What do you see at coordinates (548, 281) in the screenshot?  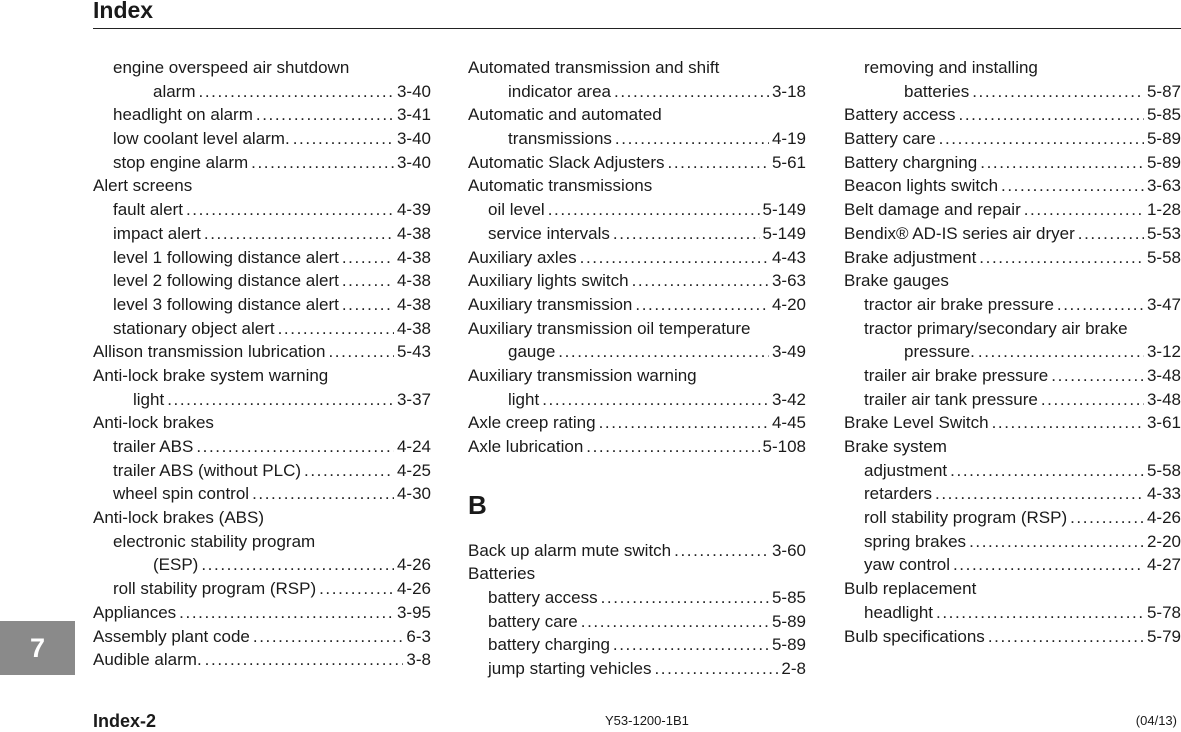 I see `index-entry-text: Auxiliary lights switch` at bounding box center [548, 281].